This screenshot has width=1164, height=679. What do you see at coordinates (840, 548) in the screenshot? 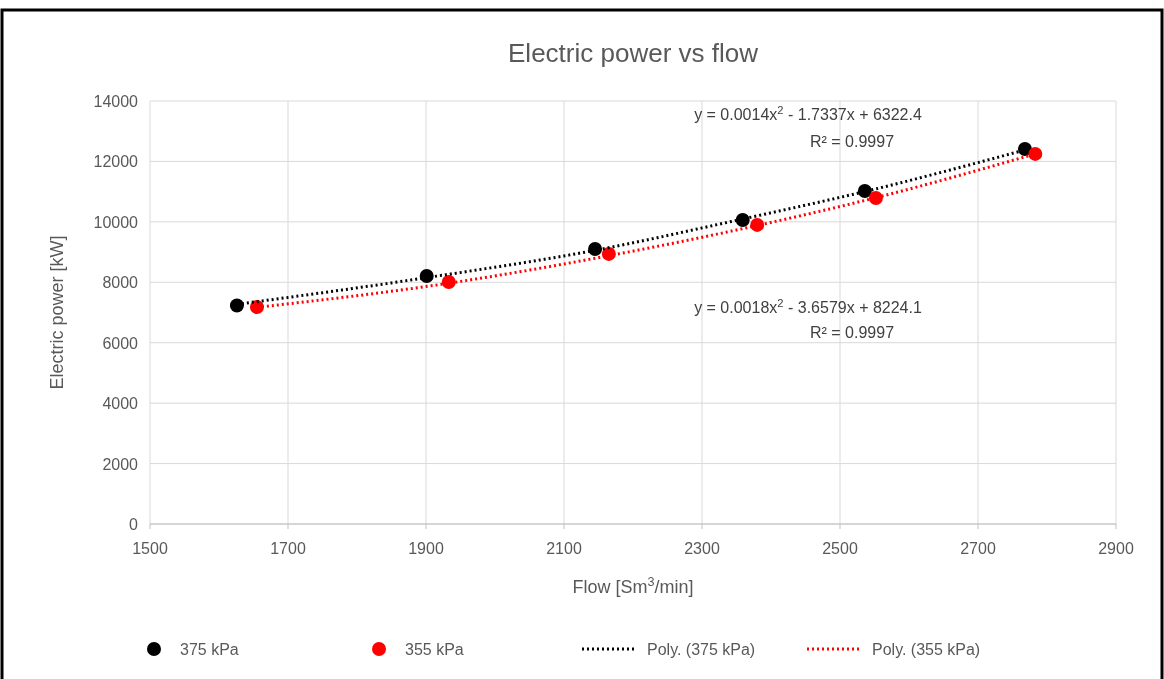
I see `x-tick-label: 2500` at bounding box center [840, 548].